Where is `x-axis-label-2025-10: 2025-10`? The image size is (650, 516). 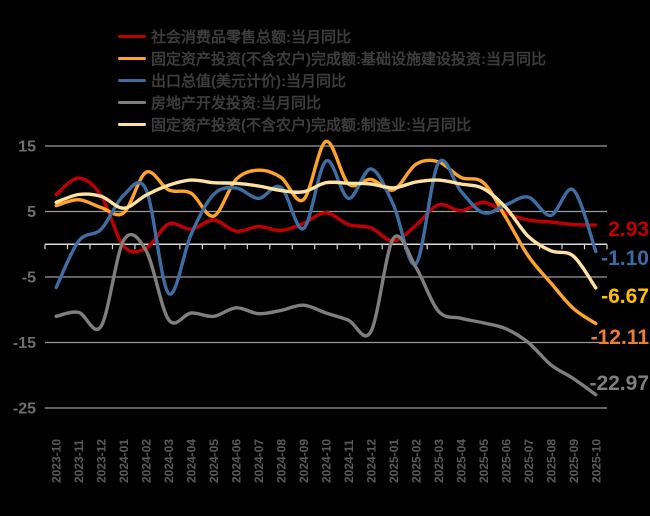 x-axis-label-2025-10: 2025-10 is located at coordinates (596, 461).